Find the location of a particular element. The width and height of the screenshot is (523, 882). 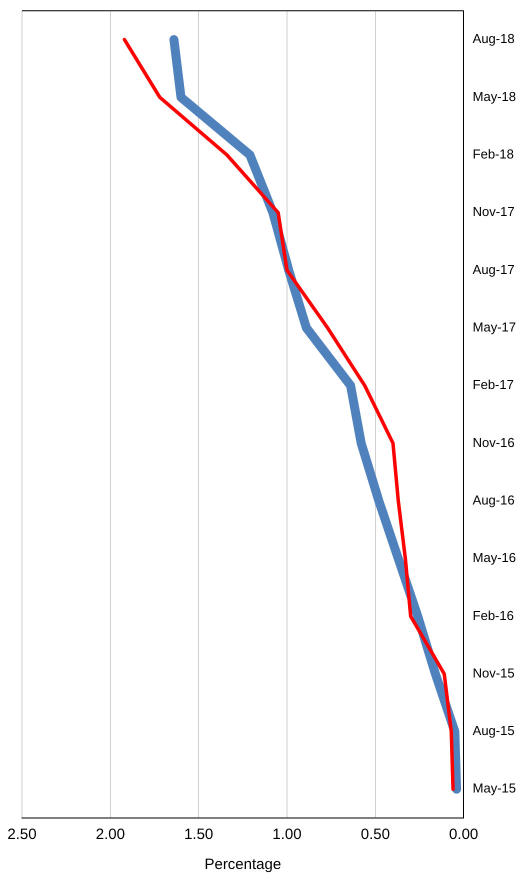

y-tick-label: Aug-16 is located at coordinates (493, 500).